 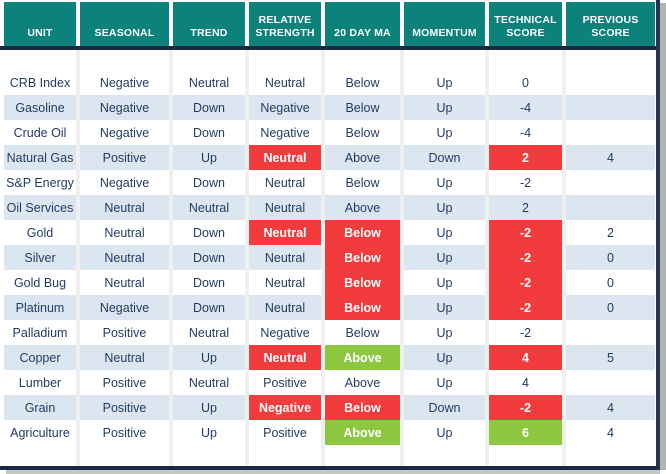 I want to click on unit-cell: Gasoline, so click(x=40, y=107).